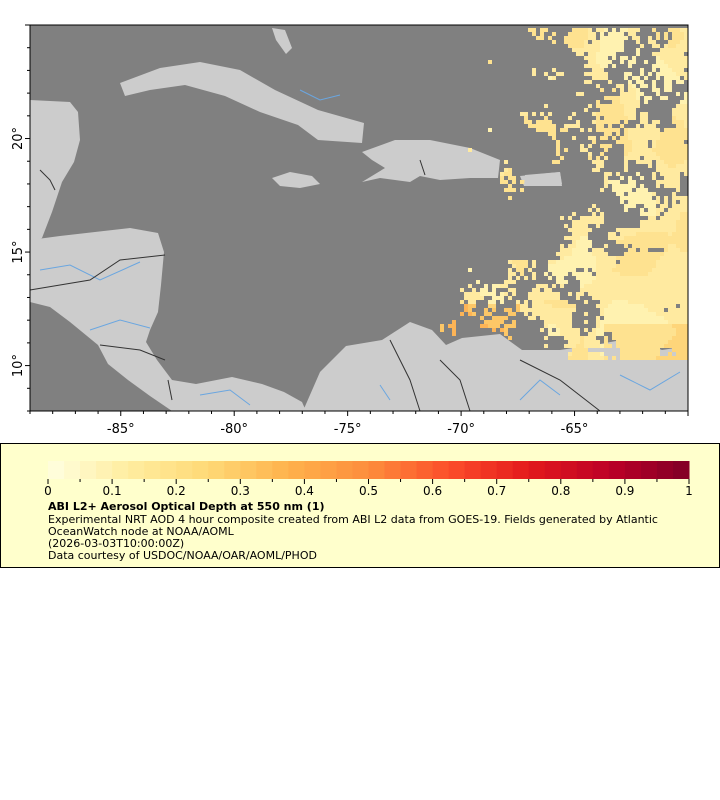  I want to click on landmass-jamaica, so click(296, 180).